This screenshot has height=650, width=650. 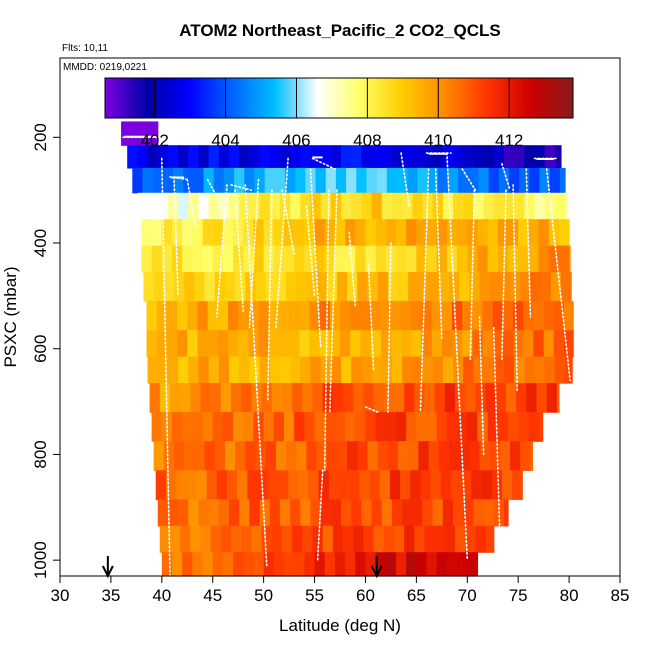 I want to click on x-tick-label: 85, so click(x=620, y=595).